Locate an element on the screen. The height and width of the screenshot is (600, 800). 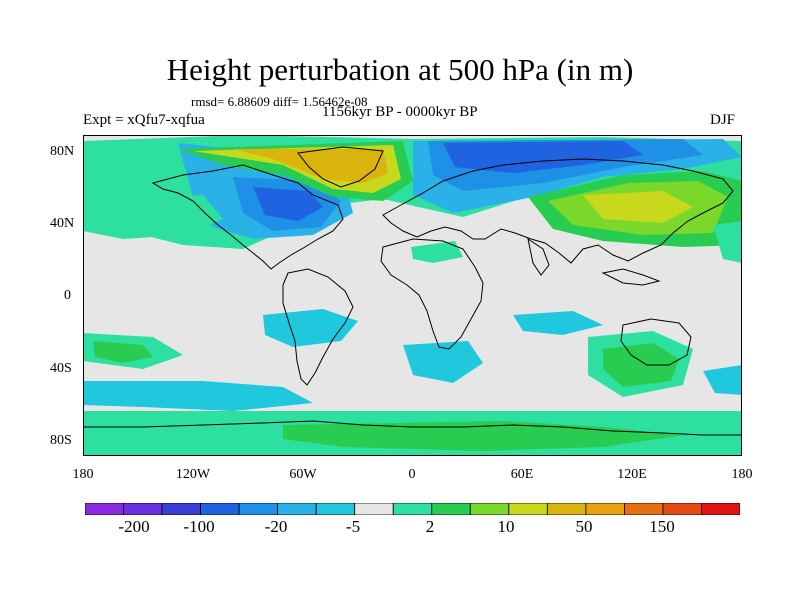
x-label-180e: 180 is located at coordinates (742, 474).